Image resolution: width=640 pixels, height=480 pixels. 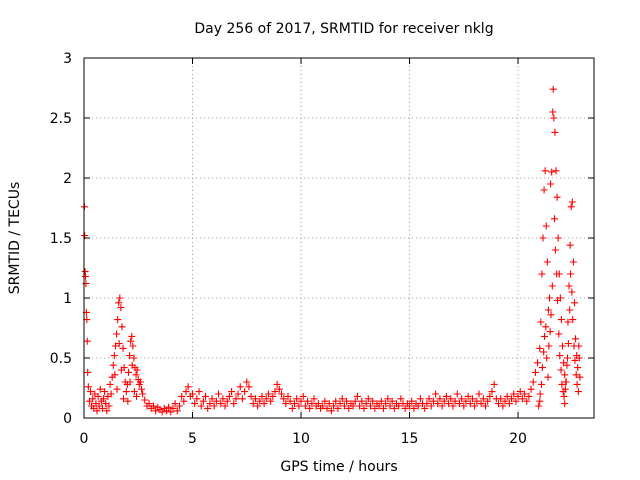 What do you see at coordinates (518, 439) in the screenshot?
I see `x-tick-label: 20` at bounding box center [518, 439].